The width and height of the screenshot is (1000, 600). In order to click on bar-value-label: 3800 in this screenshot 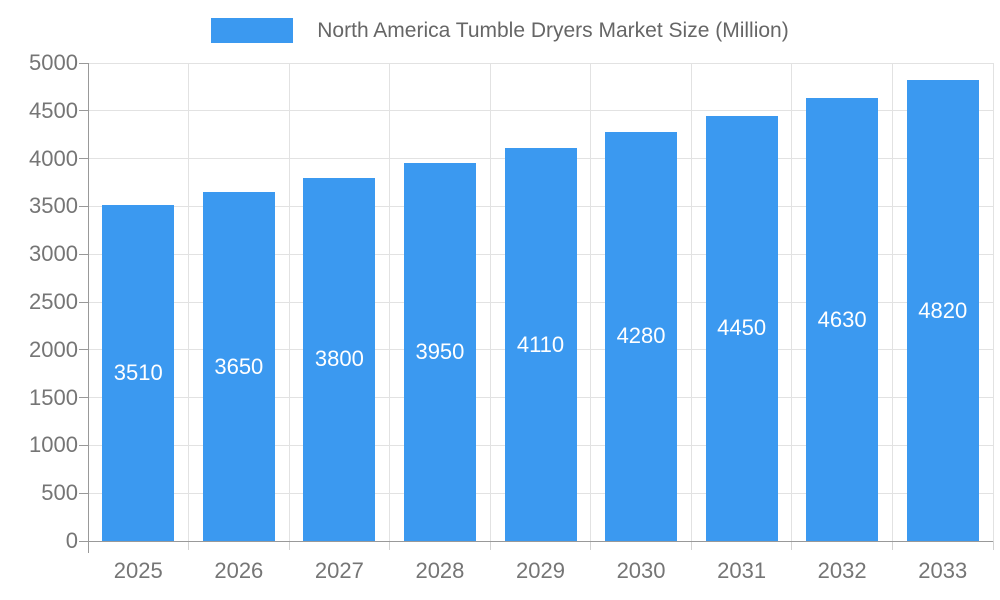, I will do `click(339, 359)`.